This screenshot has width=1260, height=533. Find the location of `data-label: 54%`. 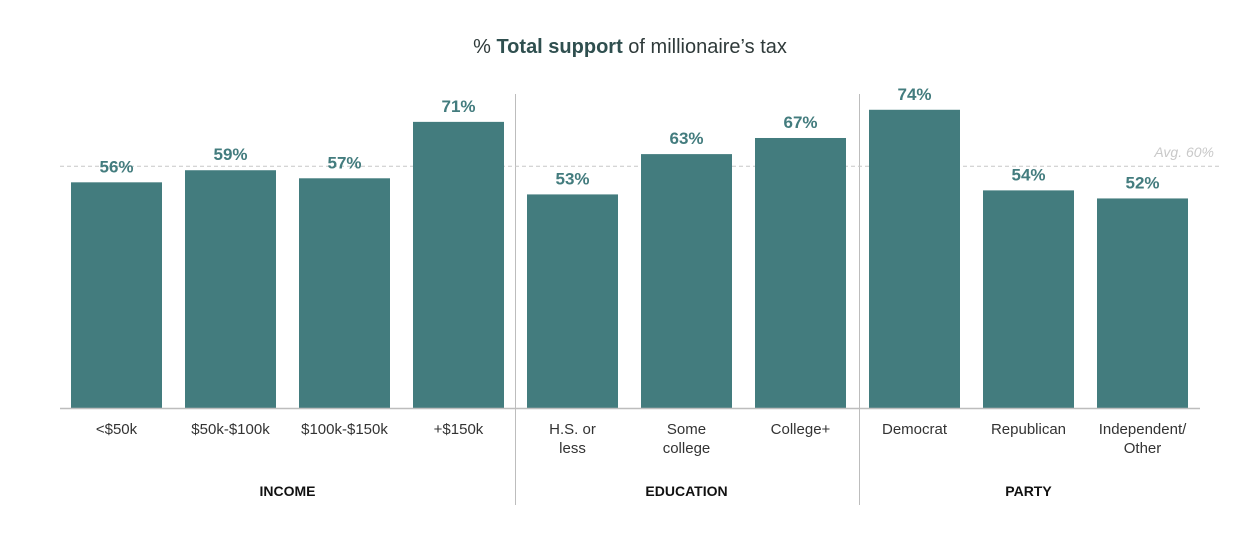

data-label: 54% is located at coordinates (1028, 174).